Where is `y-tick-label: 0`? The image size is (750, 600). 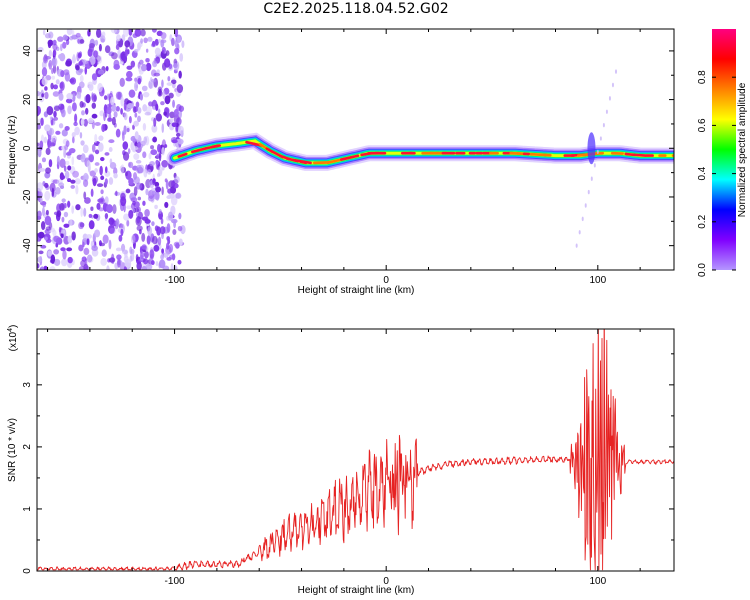
y-tick-label: 0 is located at coordinates (27, 148).